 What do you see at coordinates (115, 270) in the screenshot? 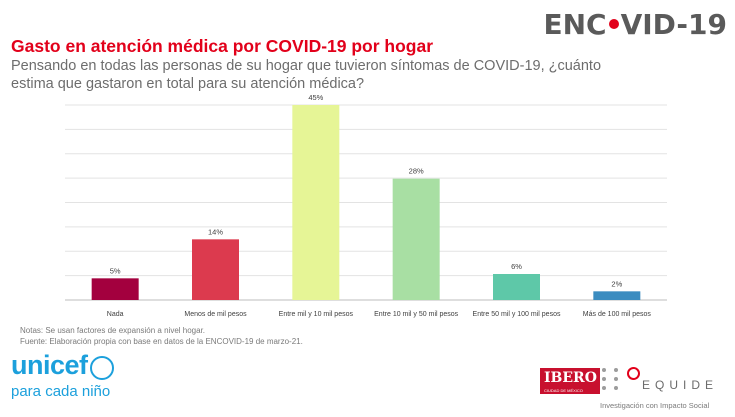
I see `data-label: 5%` at bounding box center [115, 270].